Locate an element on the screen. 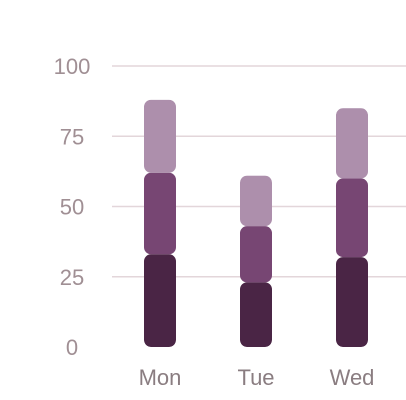 The height and width of the screenshot is (400, 406). y-tick-label: 25 is located at coordinates (72, 277).